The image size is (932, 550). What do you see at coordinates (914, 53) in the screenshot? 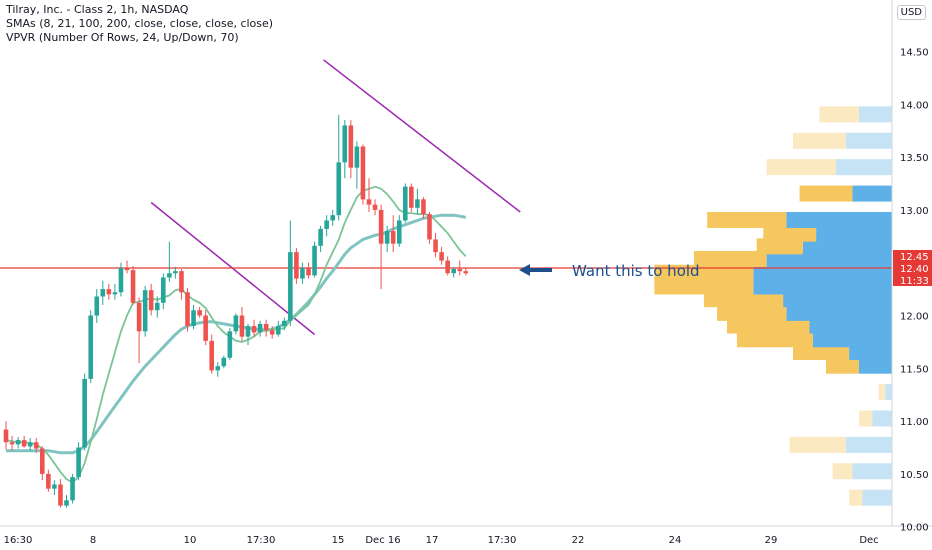
I see `price-tick-0: 14.50` at bounding box center [914, 53].